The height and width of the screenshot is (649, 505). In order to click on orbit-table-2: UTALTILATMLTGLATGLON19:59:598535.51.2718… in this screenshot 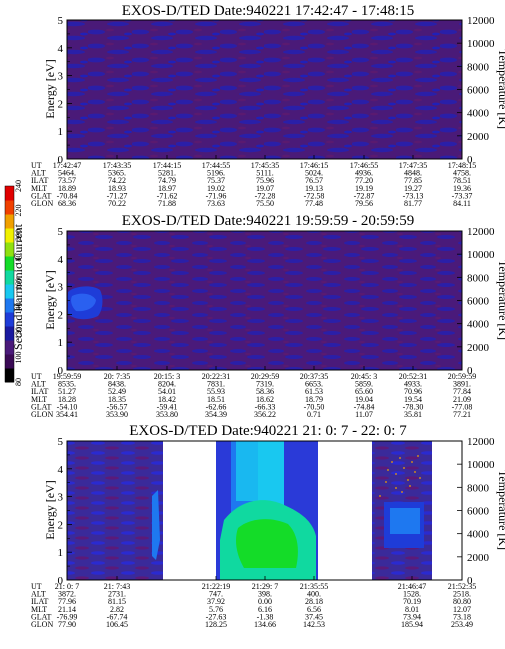, I will do `click(253, 392)`.